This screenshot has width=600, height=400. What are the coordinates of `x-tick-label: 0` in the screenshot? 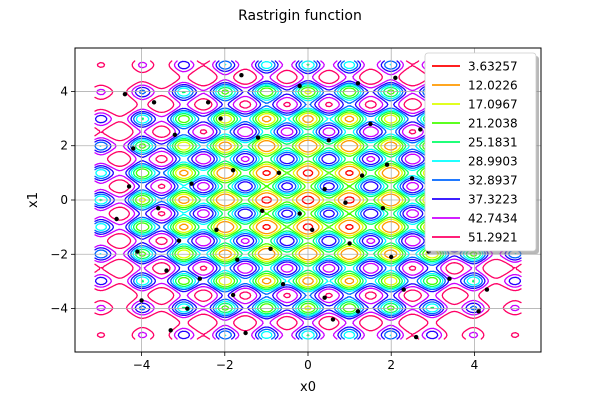 It's located at (308, 365).